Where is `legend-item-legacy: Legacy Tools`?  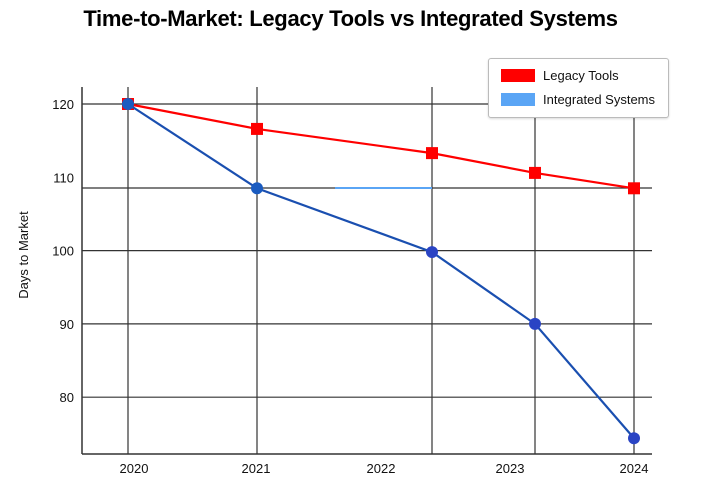
legend-item-legacy: Legacy Tools is located at coordinates (560, 75).